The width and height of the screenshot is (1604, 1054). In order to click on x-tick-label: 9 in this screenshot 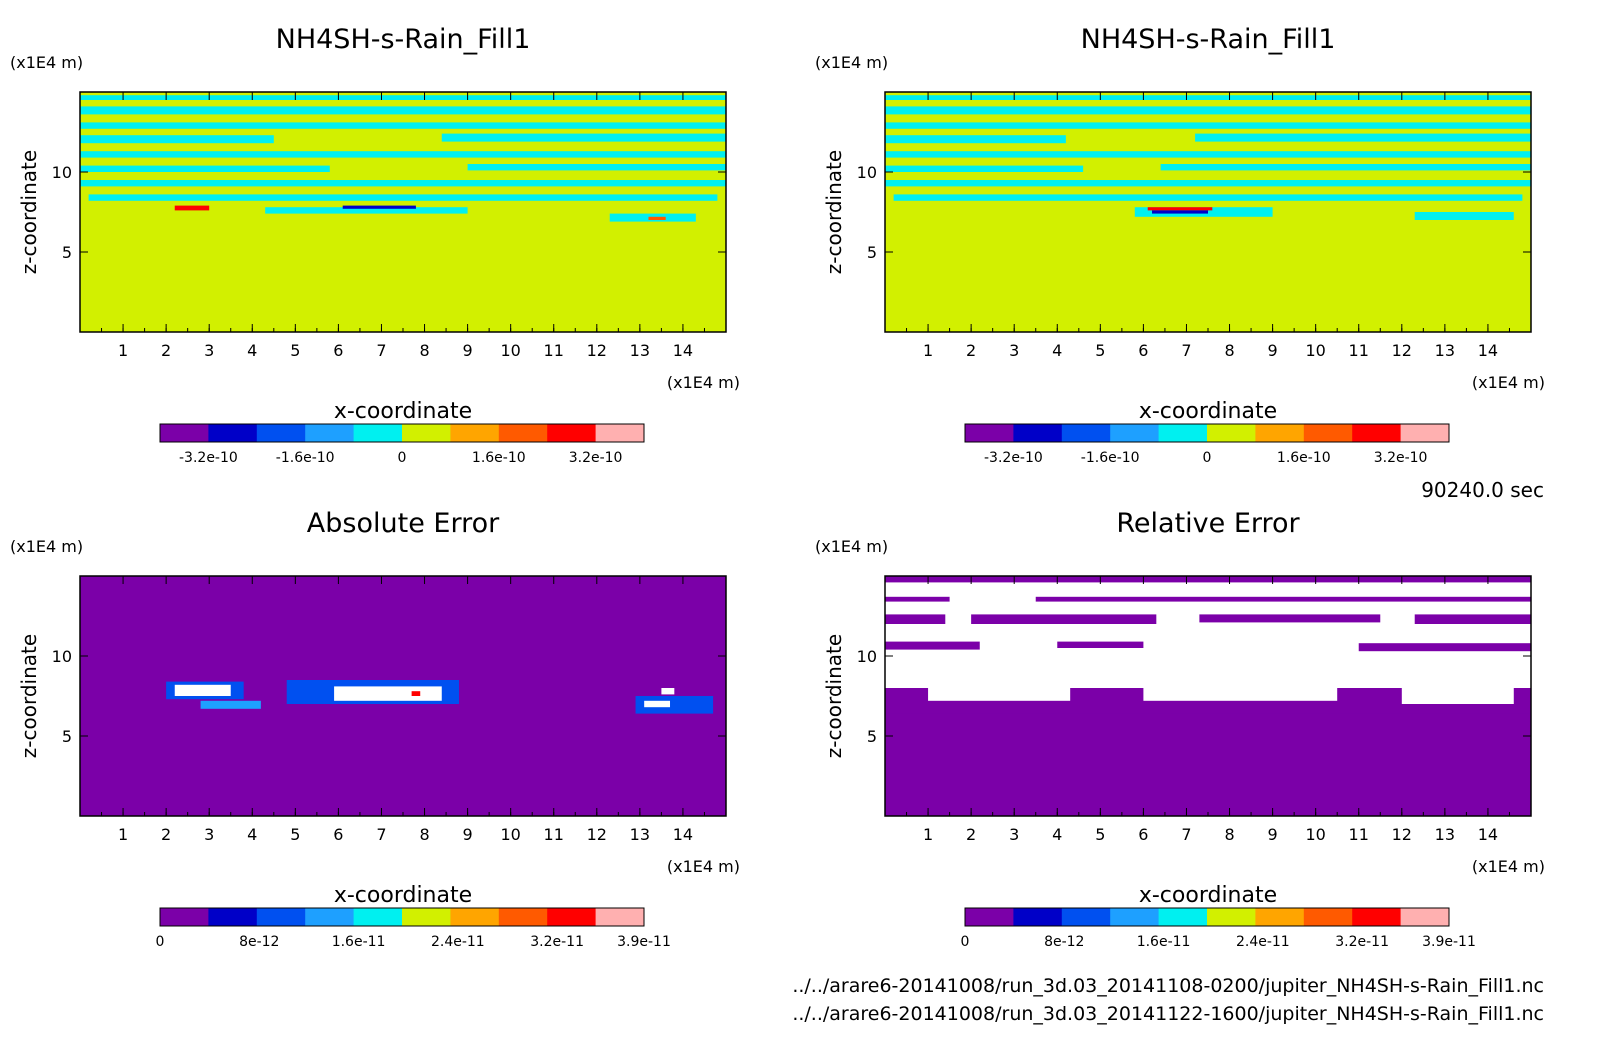, I will do `click(468, 834)`.